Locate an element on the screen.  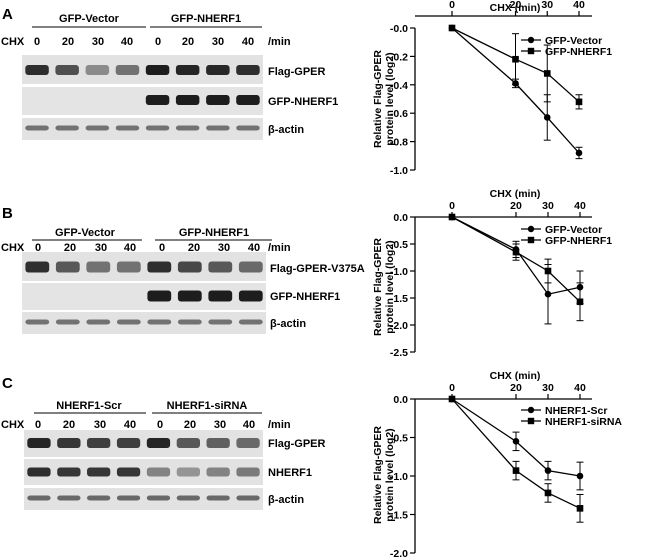
y-tick-label: -0.4 is located at coordinates (399, 86).